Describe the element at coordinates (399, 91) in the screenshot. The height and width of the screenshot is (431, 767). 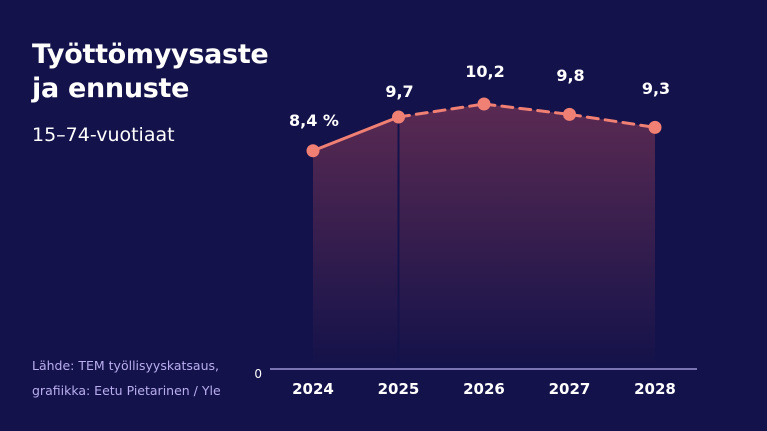
I see `data-label: 9,7` at that location.